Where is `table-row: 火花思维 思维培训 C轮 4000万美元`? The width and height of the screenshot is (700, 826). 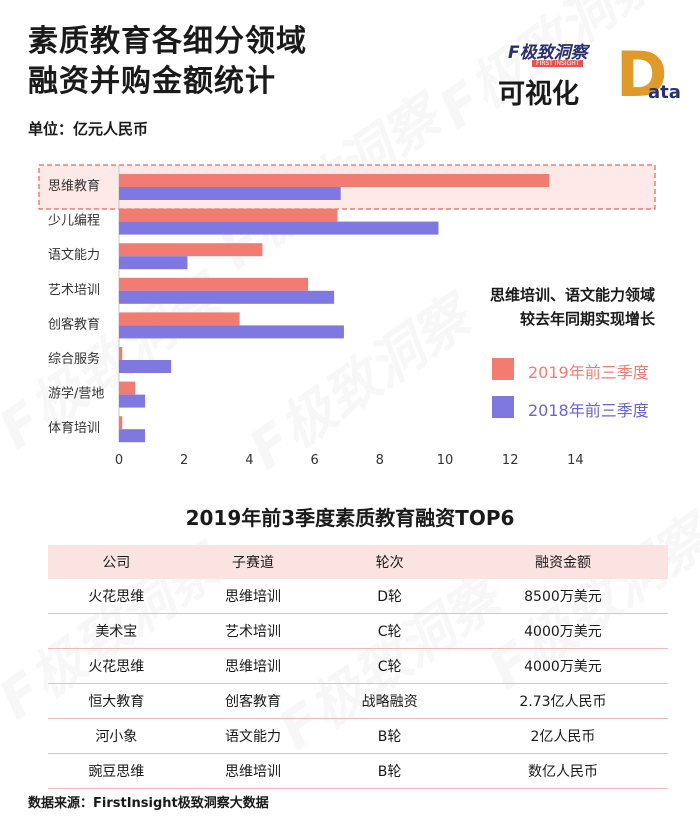 table-row: 火花思维 思维培训 C轮 4000万美元 is located at coordinates (358, 666).